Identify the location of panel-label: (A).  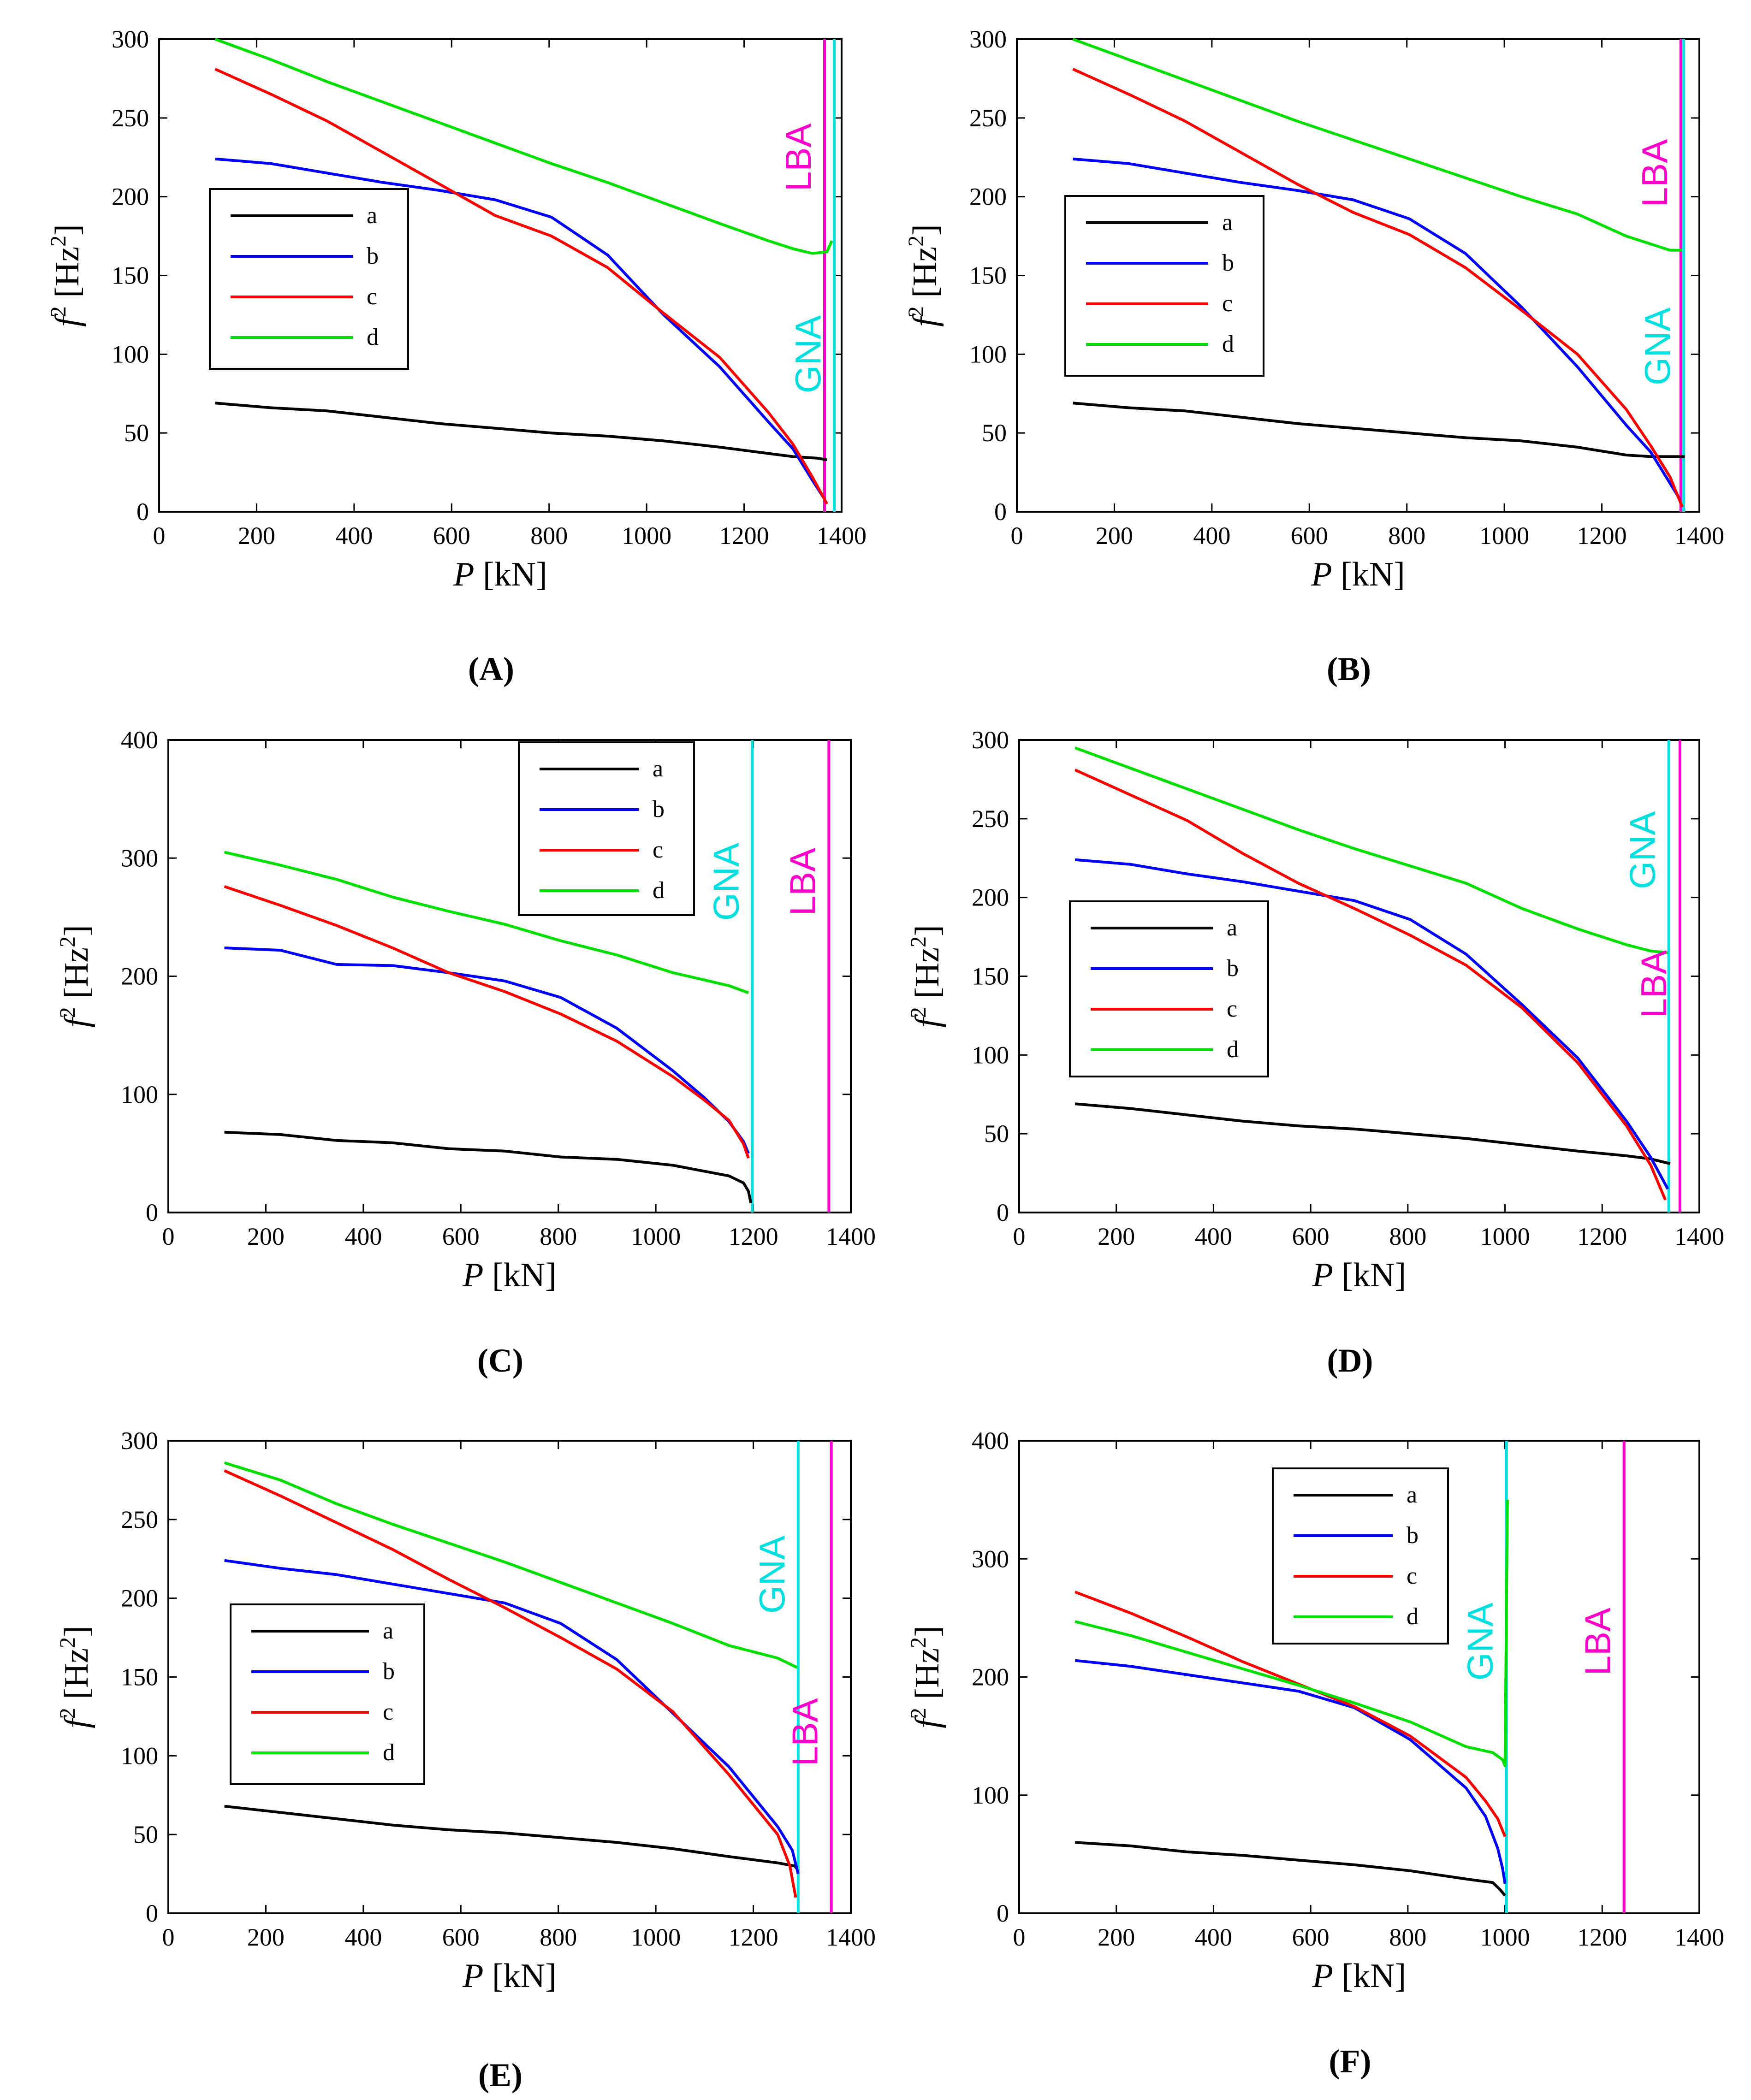
(491, 669).